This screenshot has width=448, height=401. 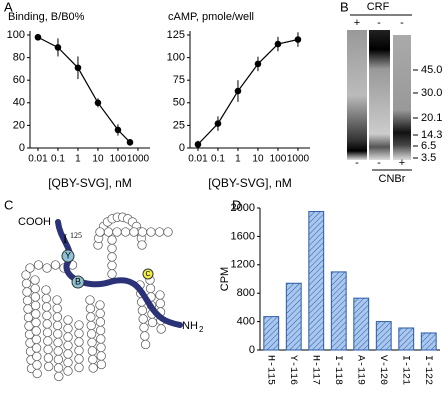 I want to click on y-tick-label: 80, so click(x=19, y=58).